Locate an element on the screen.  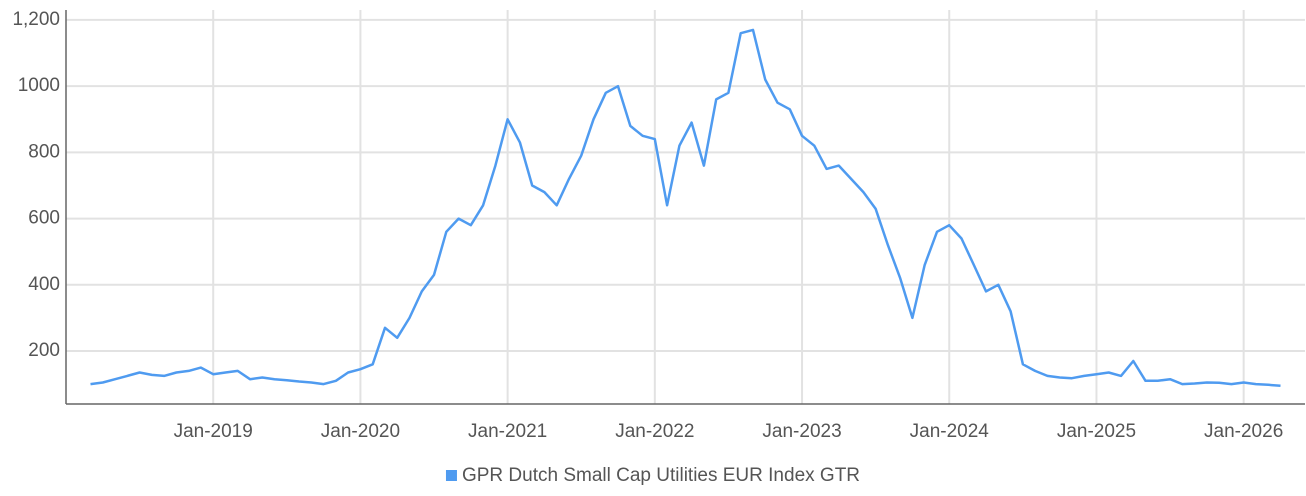
y-tick-label: 400 is located at coordinates (44, 284).